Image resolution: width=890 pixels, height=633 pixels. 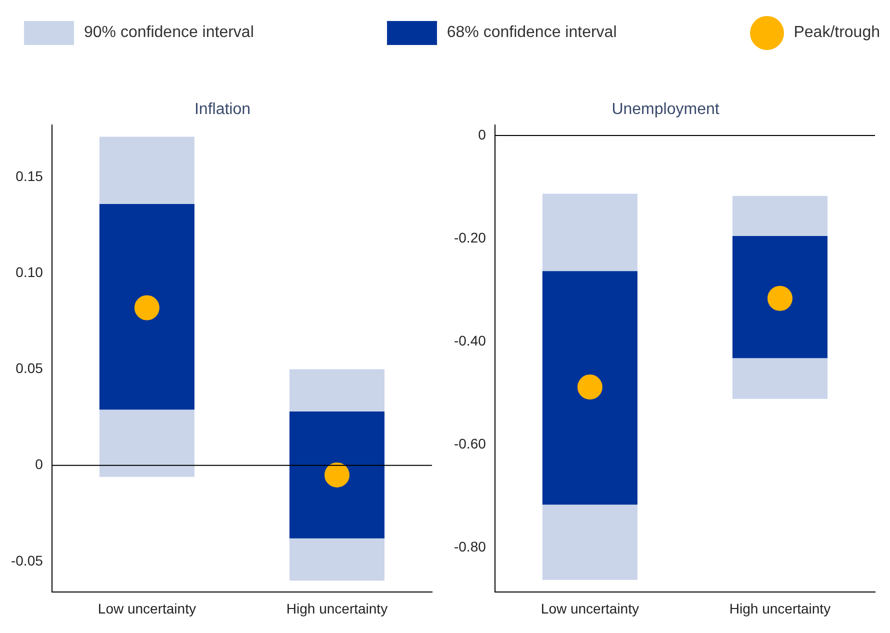 I want to click on chart-title: Inflation, so click(x=222, y=109).